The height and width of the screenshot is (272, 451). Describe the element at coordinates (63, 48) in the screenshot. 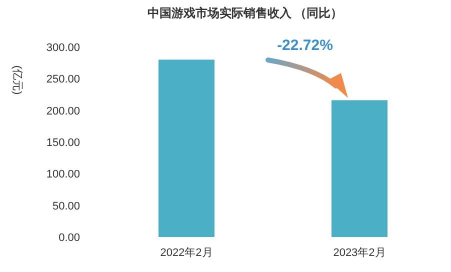

I see `y-tick-label: 300.00` at that location.